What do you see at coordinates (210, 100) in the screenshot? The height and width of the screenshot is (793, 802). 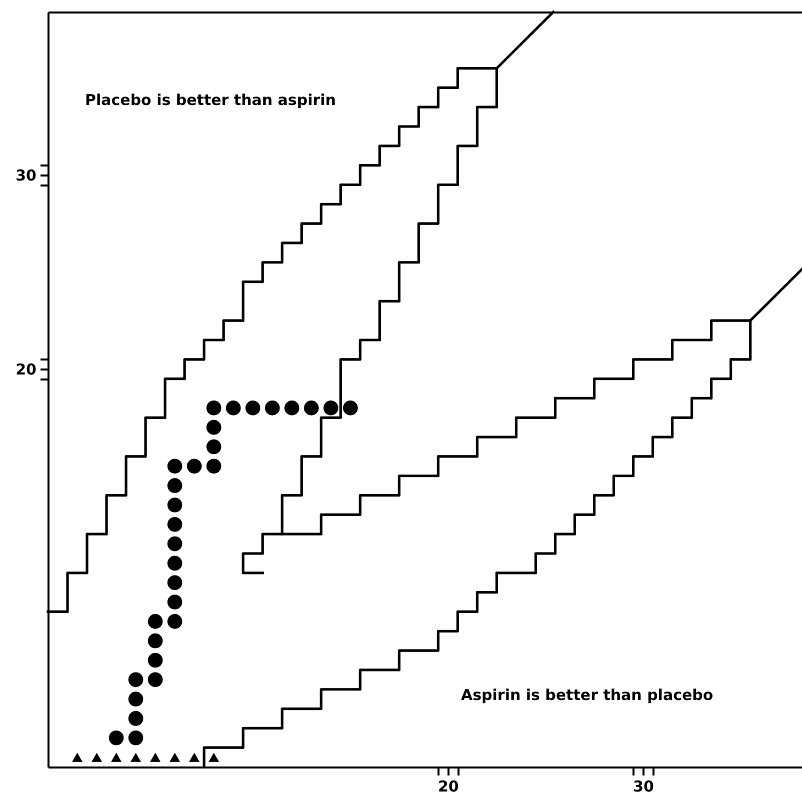 I see `annotation: Placebo is better than aspirin` at bounding box center [210, 100].